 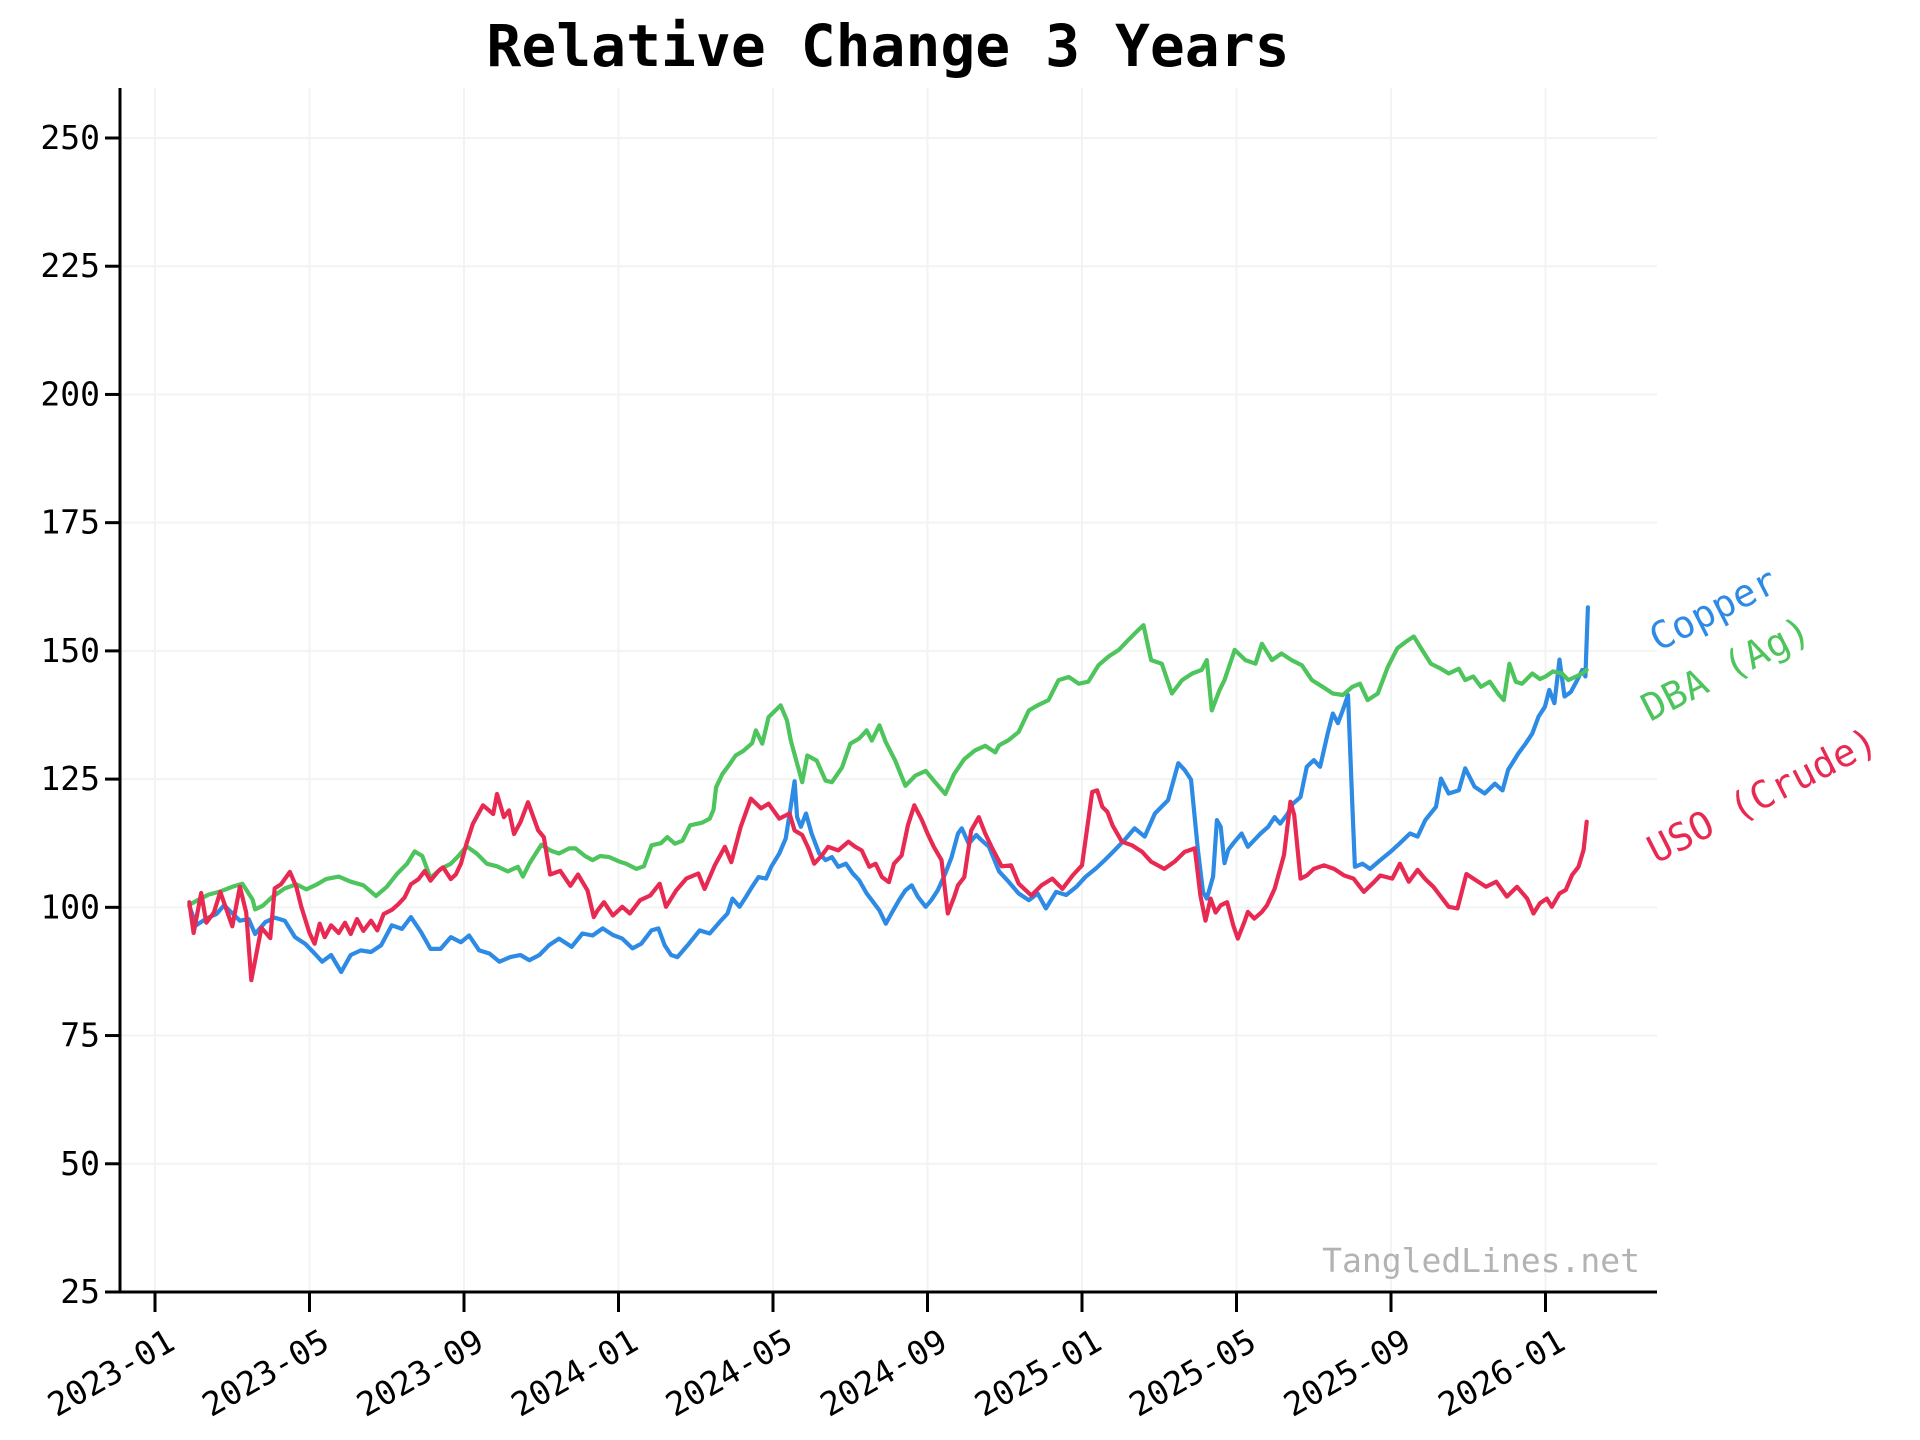 I want to click on y-tick-label: 75, so click(x=80, y=1035).